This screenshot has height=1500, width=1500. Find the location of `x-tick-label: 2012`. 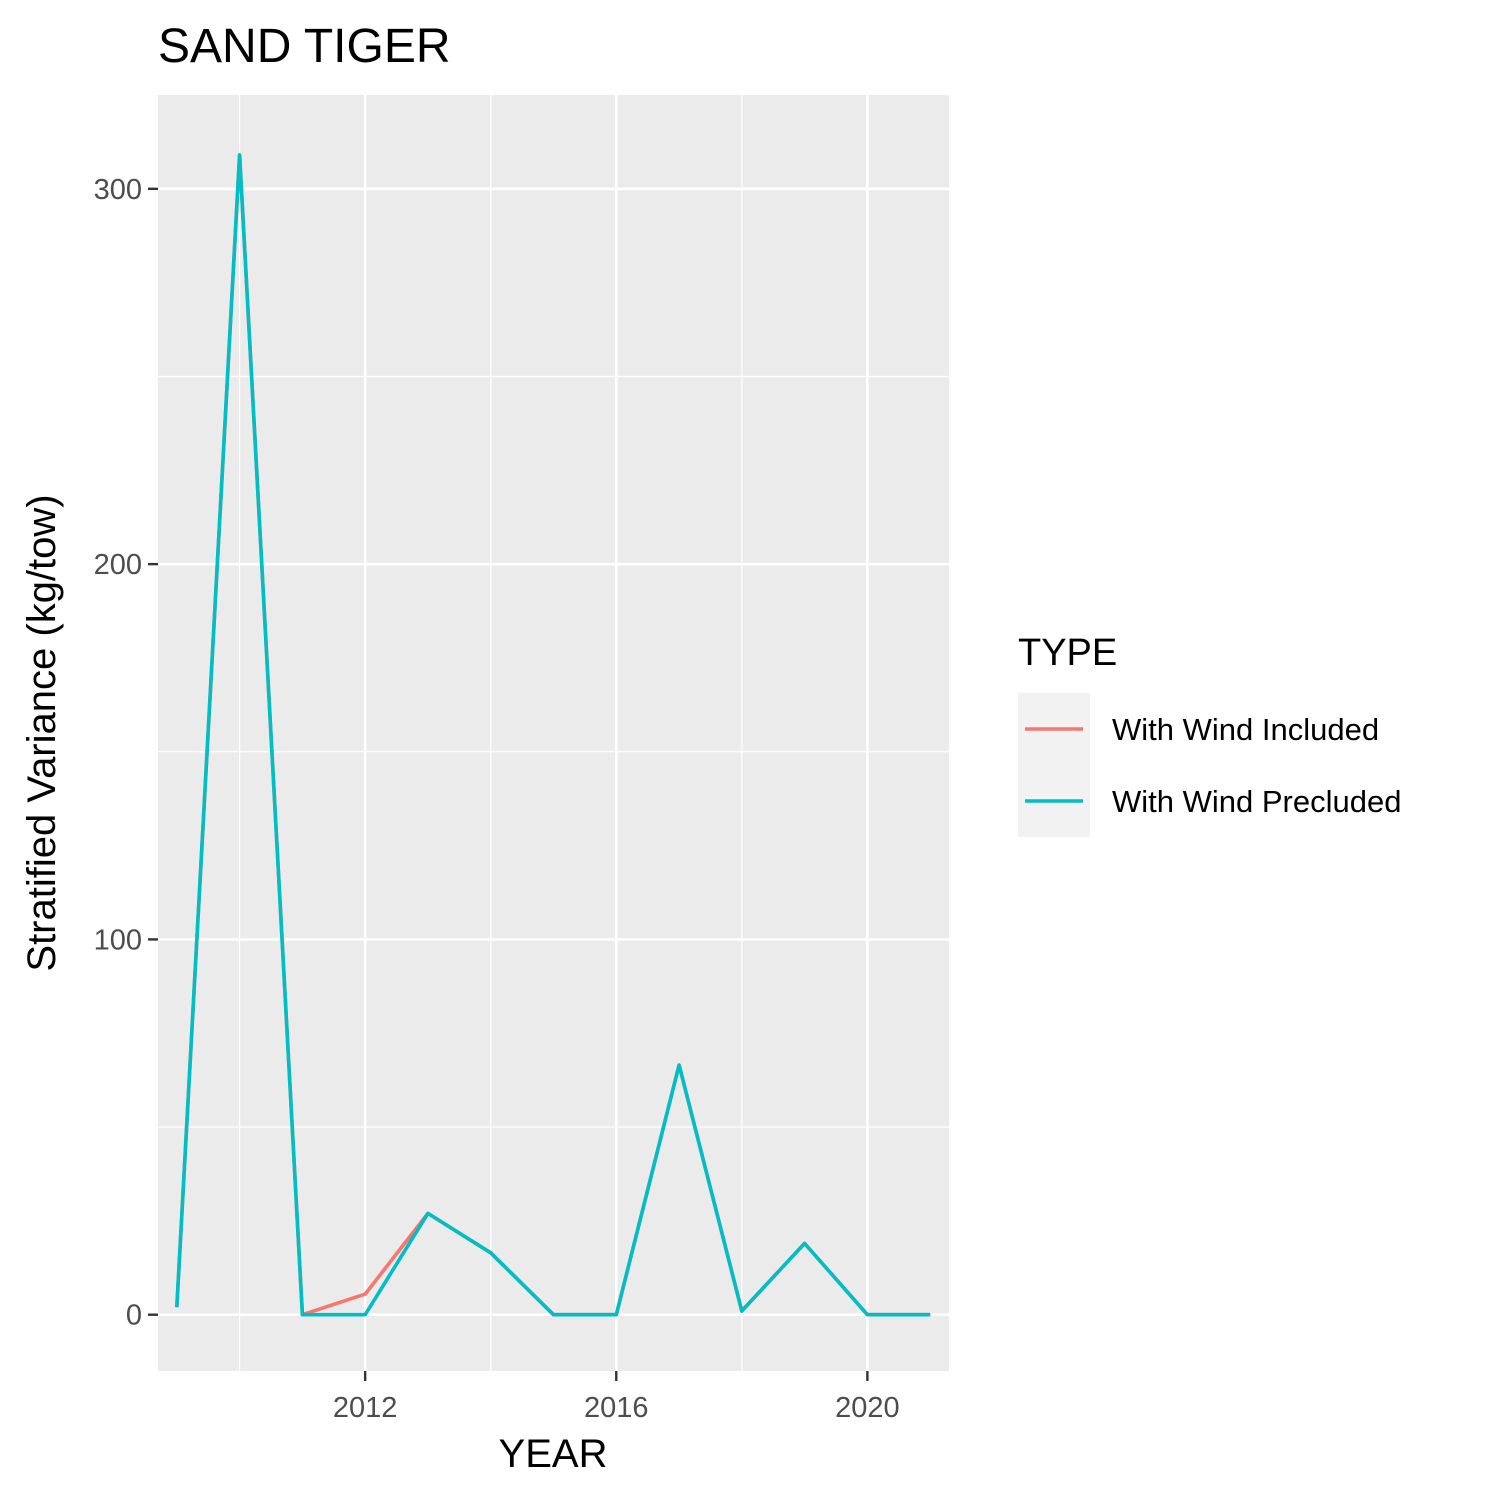

x-tick-label: 2012 is located at coordinates (365, 1408).